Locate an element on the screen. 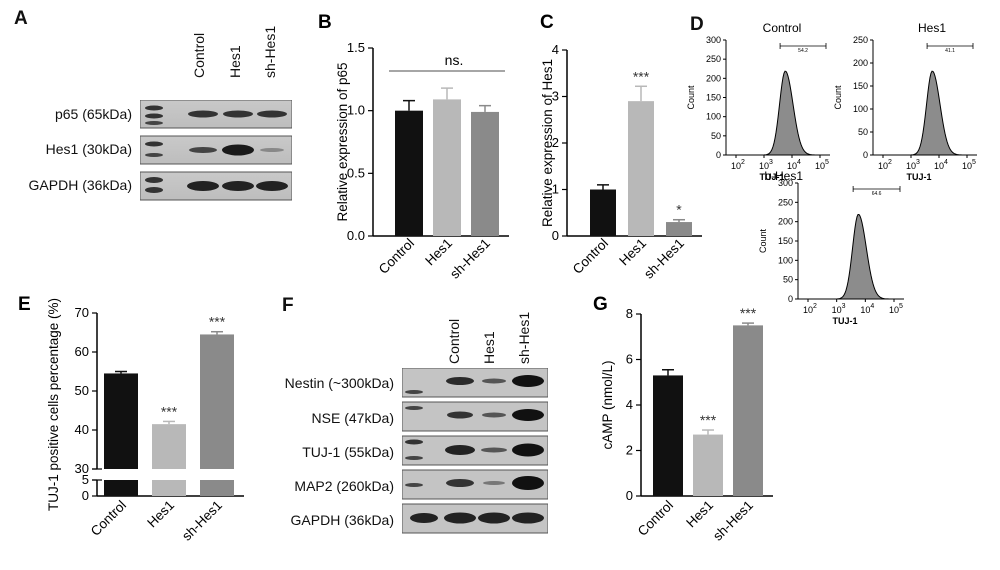 The height and width of the screenshot is (570, 1000). hist-y-label: Count is located at coordinates (763, 241).